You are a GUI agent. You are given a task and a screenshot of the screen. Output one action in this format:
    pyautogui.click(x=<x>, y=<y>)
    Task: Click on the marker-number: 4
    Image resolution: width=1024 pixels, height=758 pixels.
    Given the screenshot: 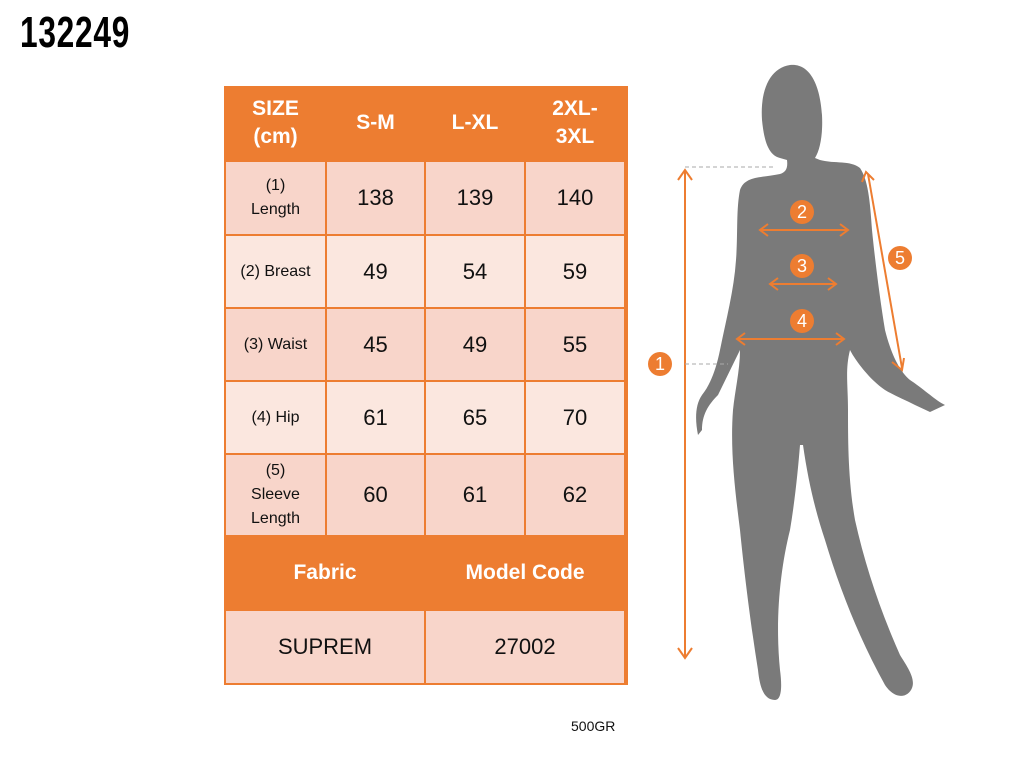 What is the action you would take?
    pyautogui.click(x=802, y=321)
    